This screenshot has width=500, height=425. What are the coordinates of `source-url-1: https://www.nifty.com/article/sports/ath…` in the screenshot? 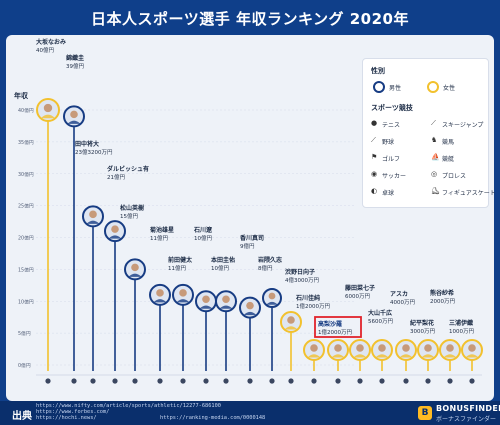 It's located at (128, 406).